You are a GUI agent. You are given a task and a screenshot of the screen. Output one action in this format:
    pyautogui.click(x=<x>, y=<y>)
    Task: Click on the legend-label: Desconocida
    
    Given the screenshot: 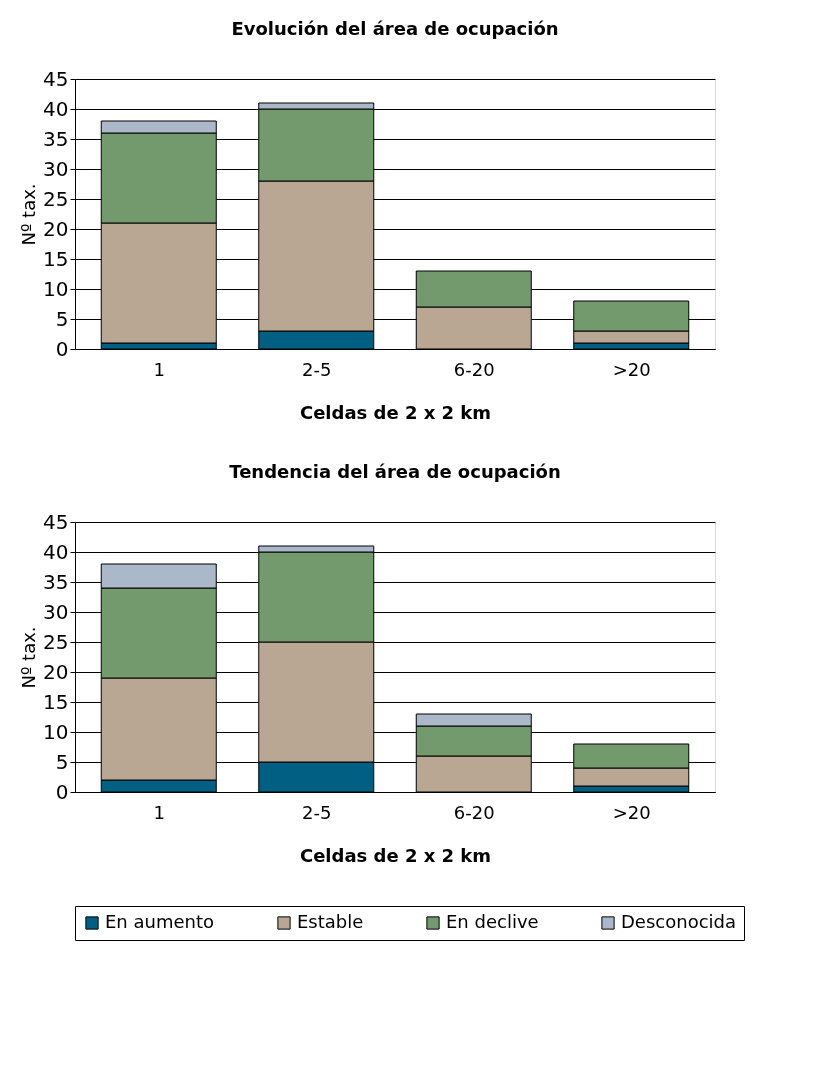 What is the action you would take?
    pyautogui.click(x=678, y=921)
    